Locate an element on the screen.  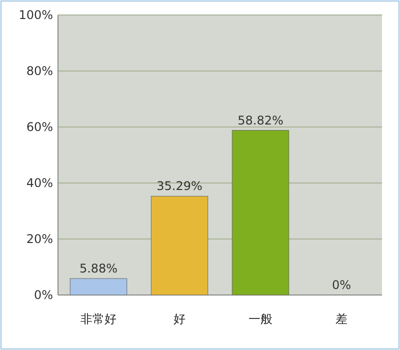
x-tick-label: 好 is located at coordinates (180, 319).